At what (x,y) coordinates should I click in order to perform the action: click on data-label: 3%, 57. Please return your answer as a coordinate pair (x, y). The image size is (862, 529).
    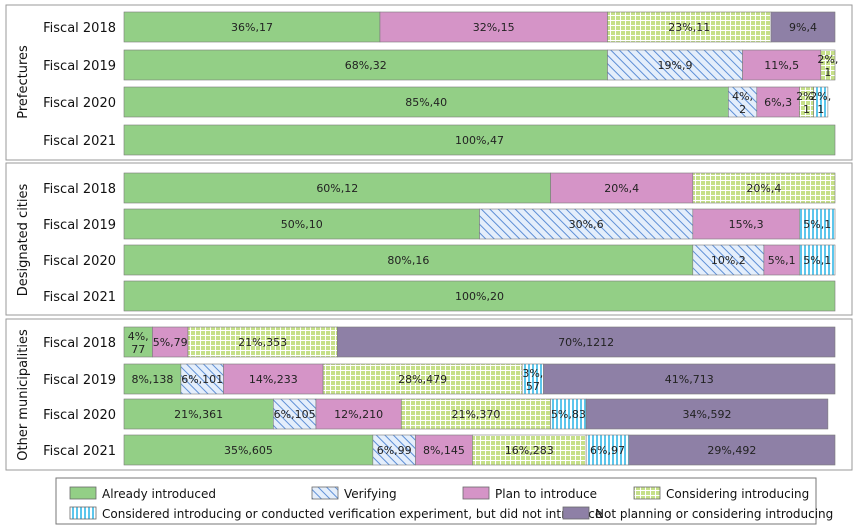
    Looking at the image, I should click on (532, 380).